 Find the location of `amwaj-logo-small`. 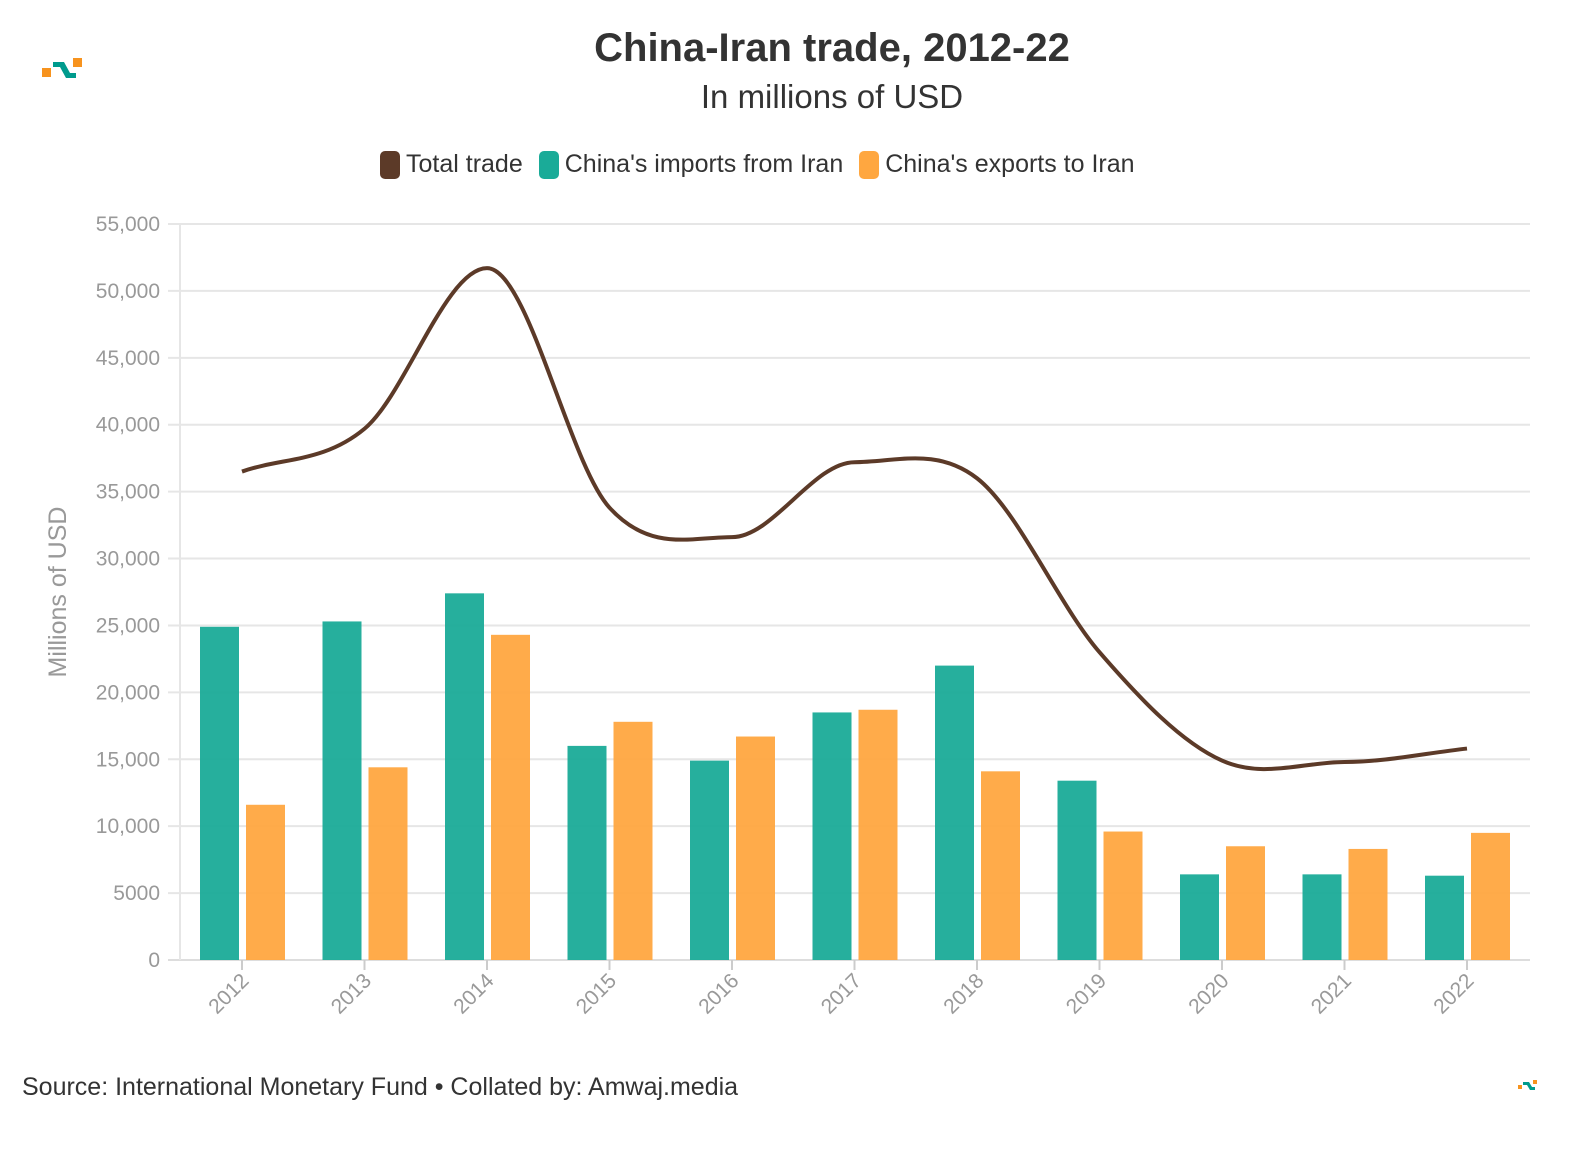

amwaj-logo-small is located at coordinates (1528, 1087).